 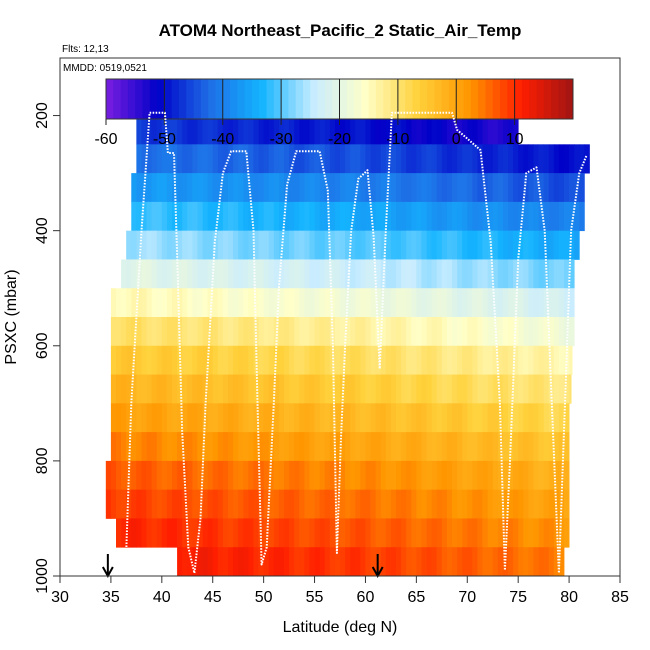 What do you see at coordinates (107, 566) in the screenshot?
I see `arrow-marker` at bounding box center [107, 566].